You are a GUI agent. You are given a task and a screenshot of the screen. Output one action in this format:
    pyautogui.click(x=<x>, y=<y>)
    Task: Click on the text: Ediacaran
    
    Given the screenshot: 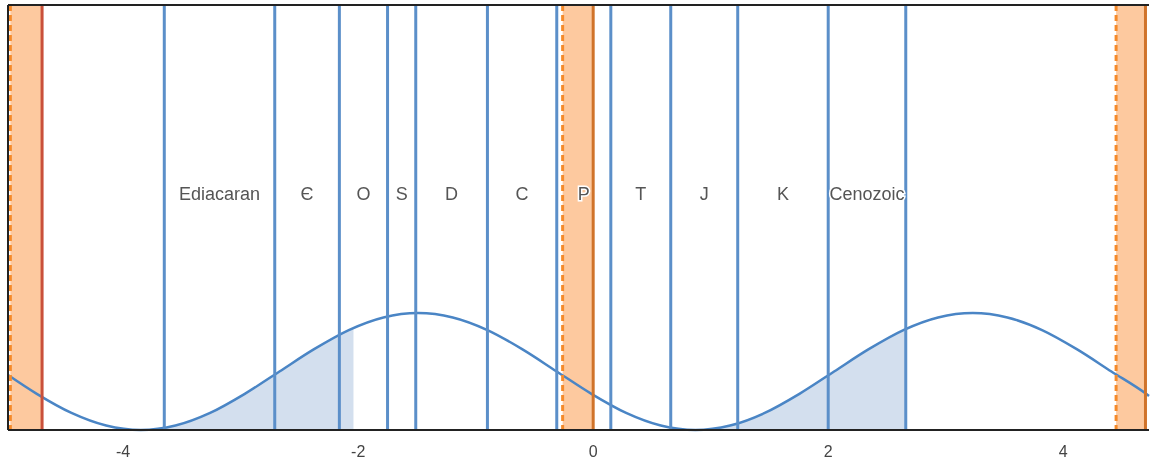 What is the action you would take?
    pyautogui.click(x=219, y=194)
    